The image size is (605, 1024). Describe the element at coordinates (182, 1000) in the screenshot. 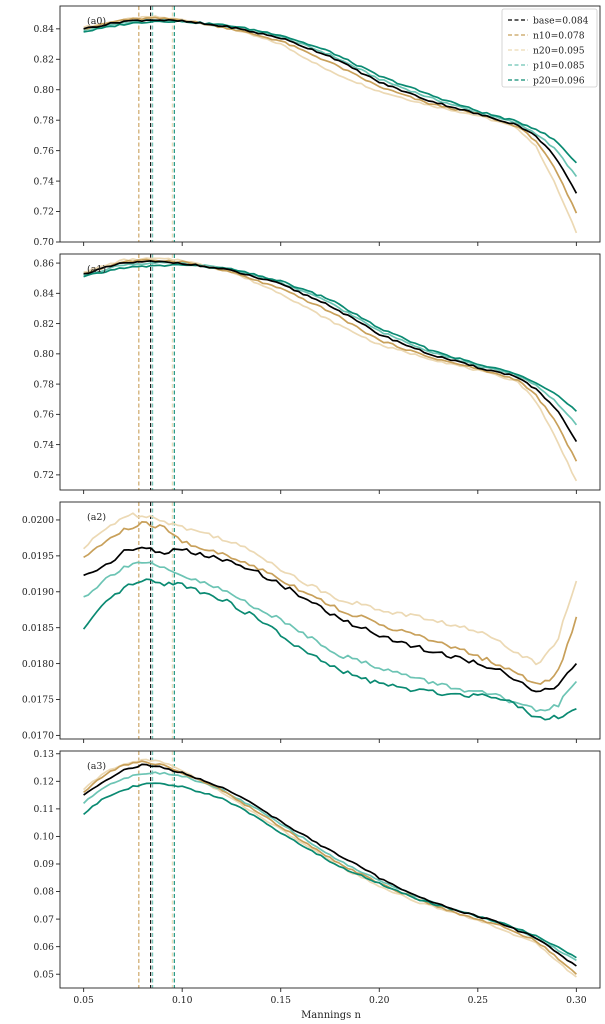

I see `x-tick-label: 0.10` at that location.